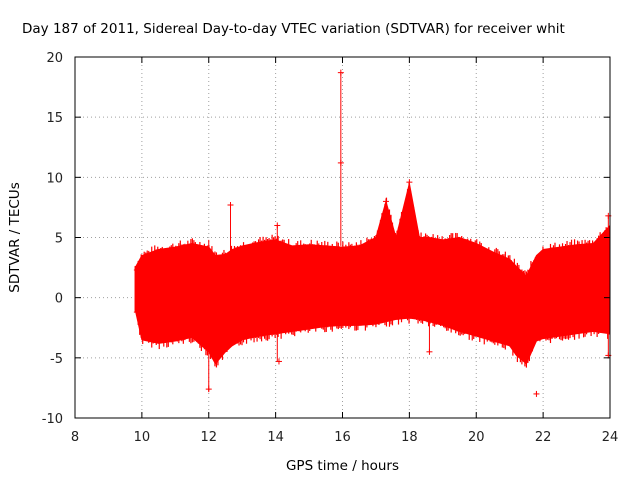 Image resolution: width=640 pixels, height=480 pixels. What do you see at coordinates (342, 437) in the screenshot?
I see `x-tick-label: 16` at bounding box center [342, 437].